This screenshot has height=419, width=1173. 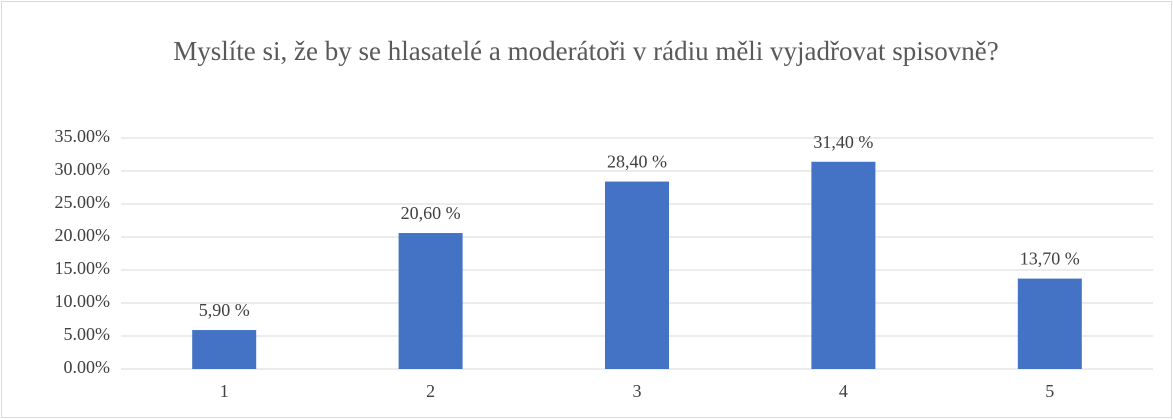 I want to click on x-tick-label: 1, so click(x=224, y=391).